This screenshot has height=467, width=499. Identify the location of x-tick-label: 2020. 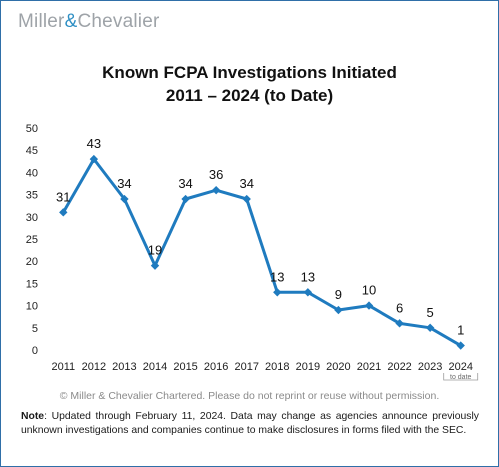
(338, 367).